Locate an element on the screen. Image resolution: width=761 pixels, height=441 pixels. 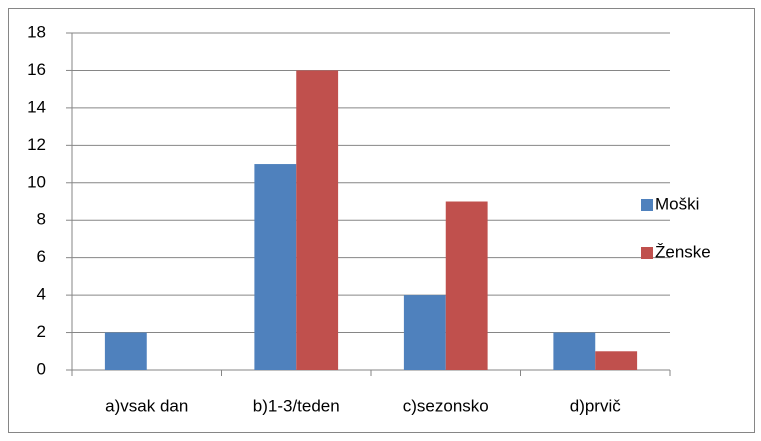
y-tick-label: 18 is located at coordinates (36, 31).